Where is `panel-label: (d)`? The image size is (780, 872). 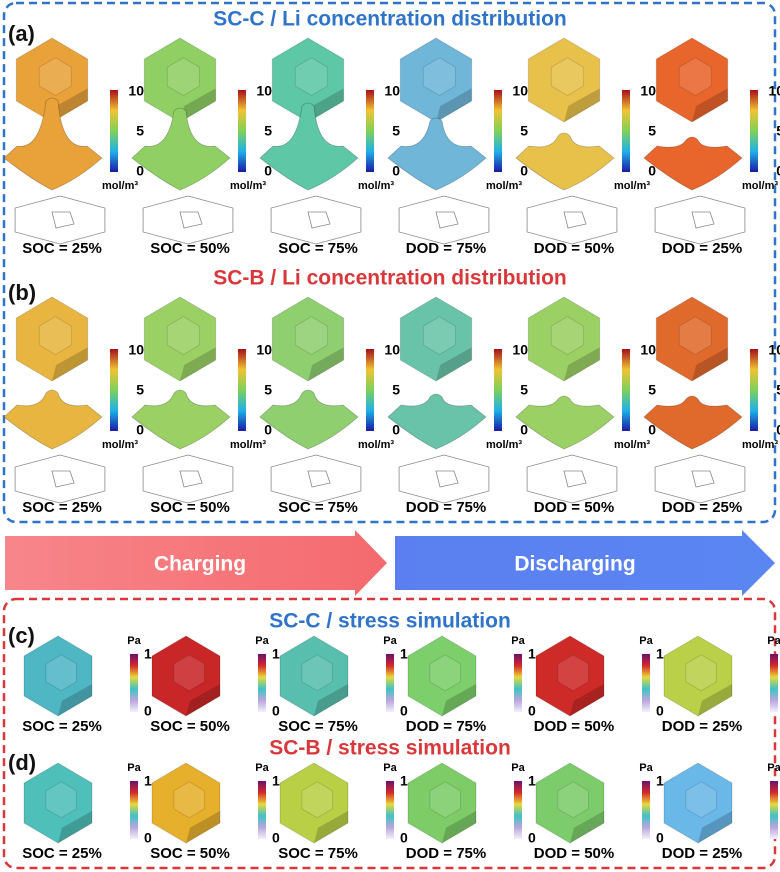 panel-label: (d) is located at coordinates (22, 762).